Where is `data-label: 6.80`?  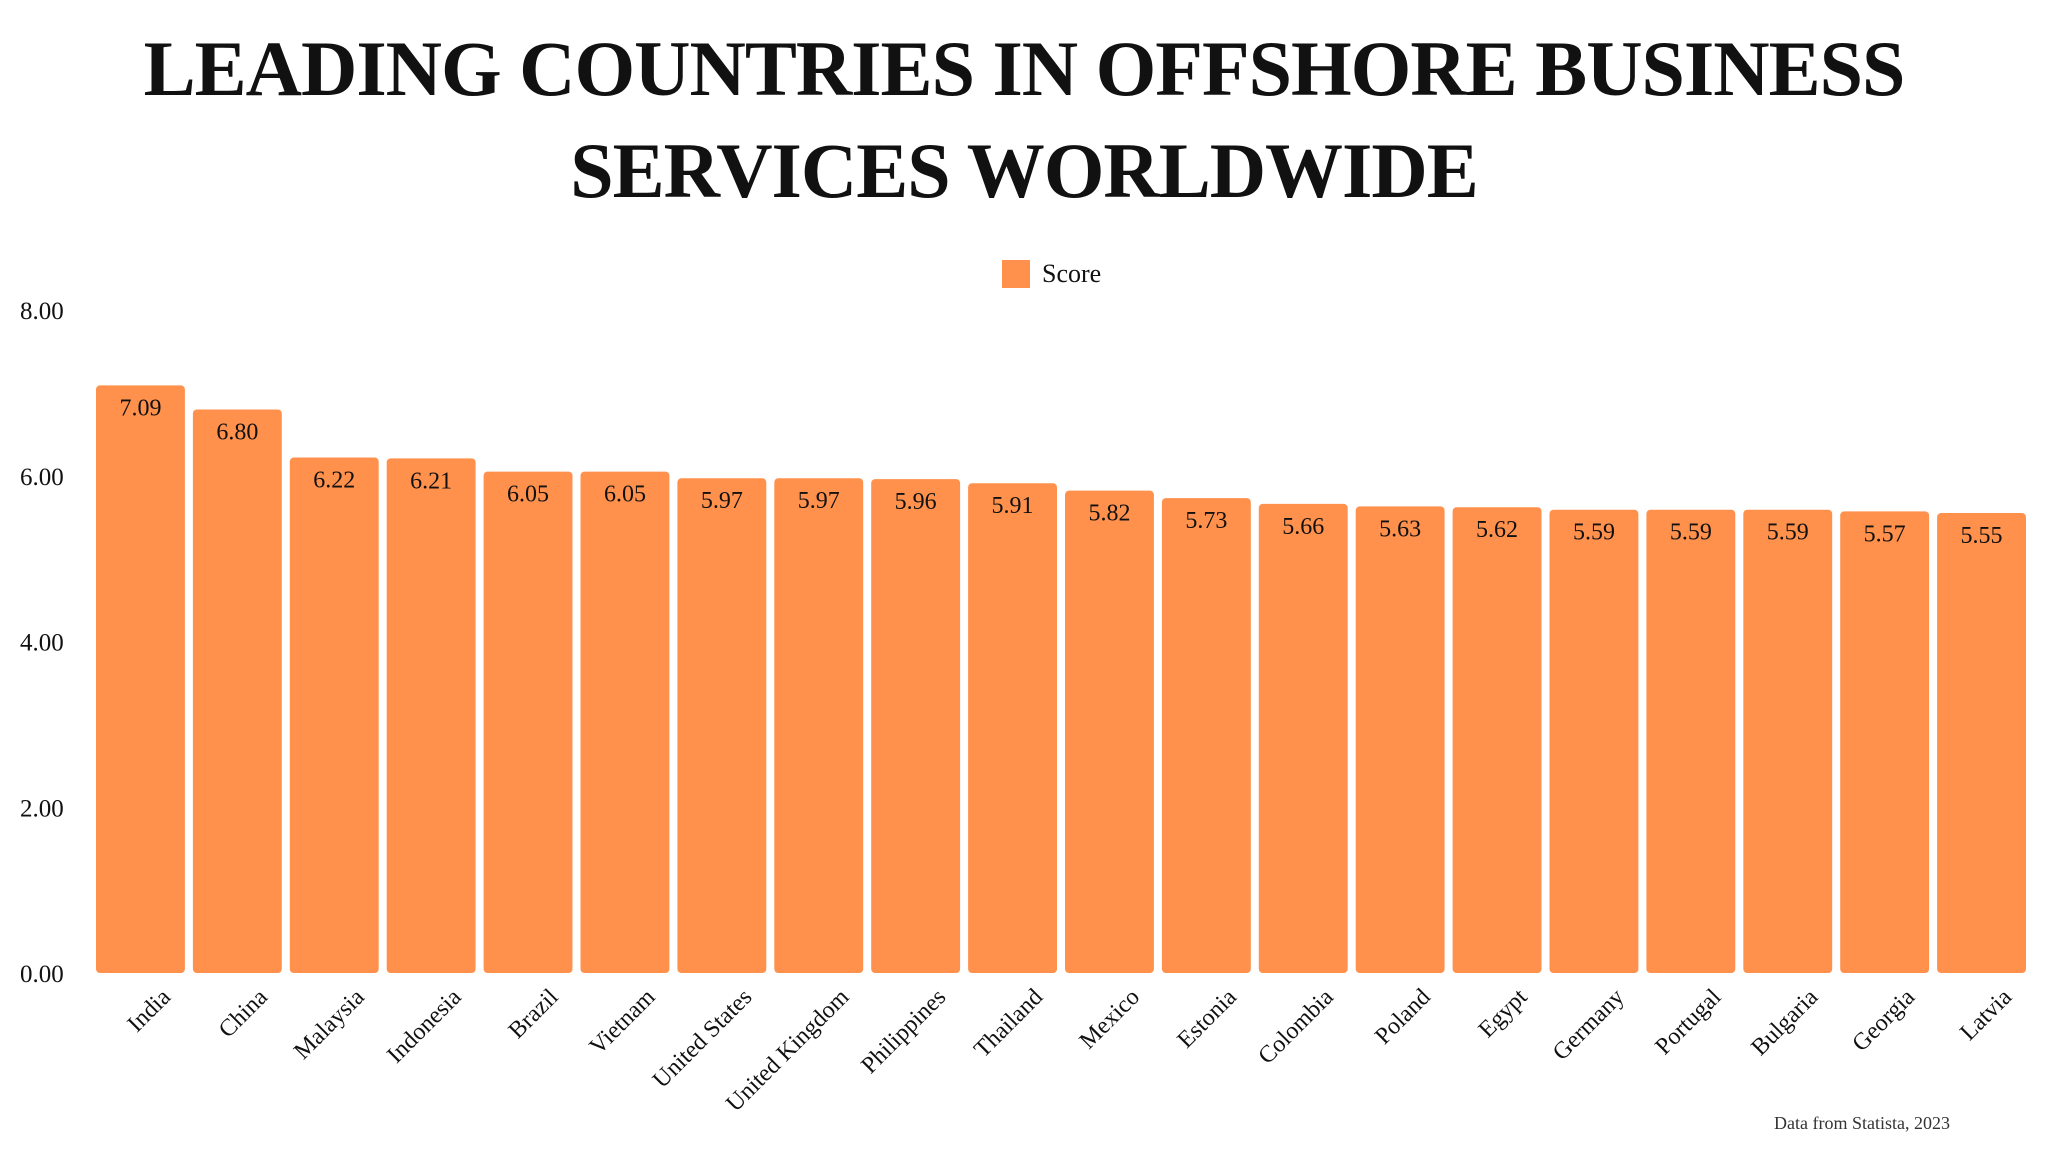
data-label: 6.80 is located at coordinates (237, 432).